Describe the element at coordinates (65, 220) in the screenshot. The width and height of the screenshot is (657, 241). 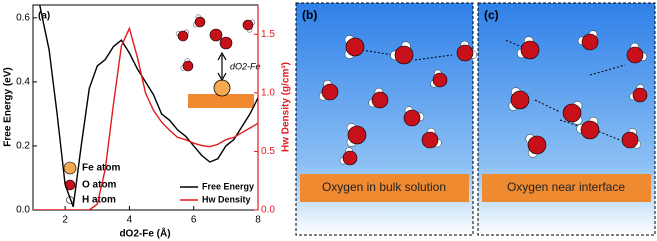
I see `x-tick-label: 2` at that location.